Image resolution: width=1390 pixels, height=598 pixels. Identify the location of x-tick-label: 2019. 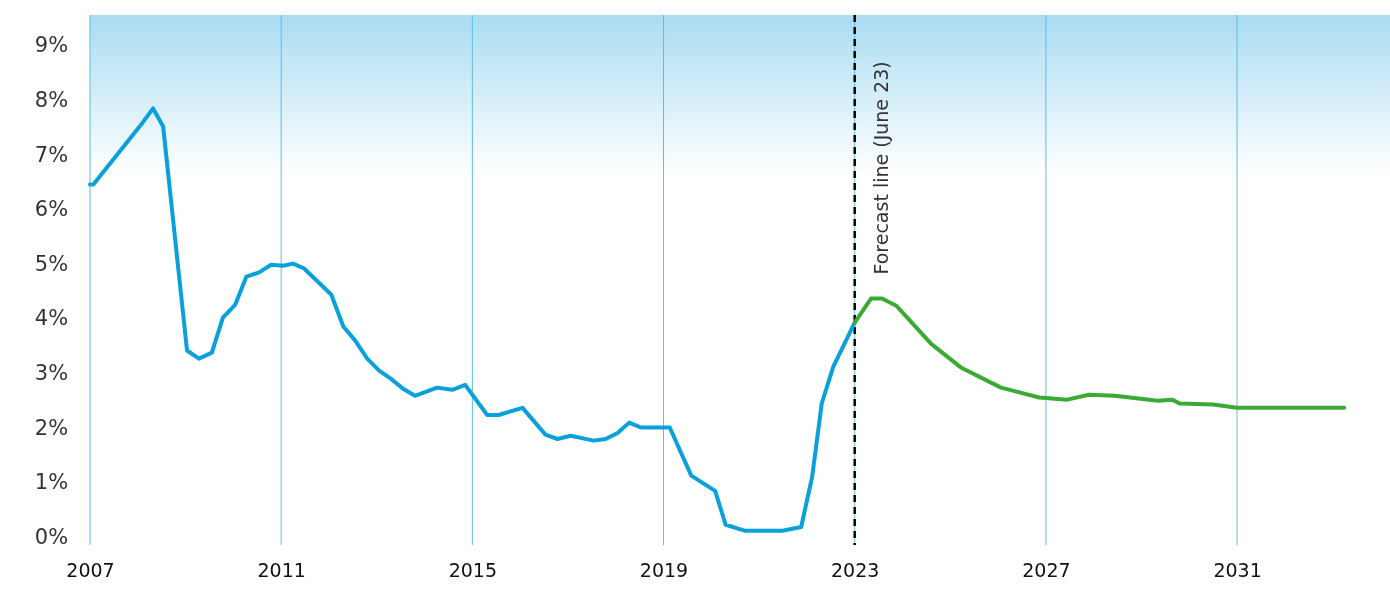
(664, 570).